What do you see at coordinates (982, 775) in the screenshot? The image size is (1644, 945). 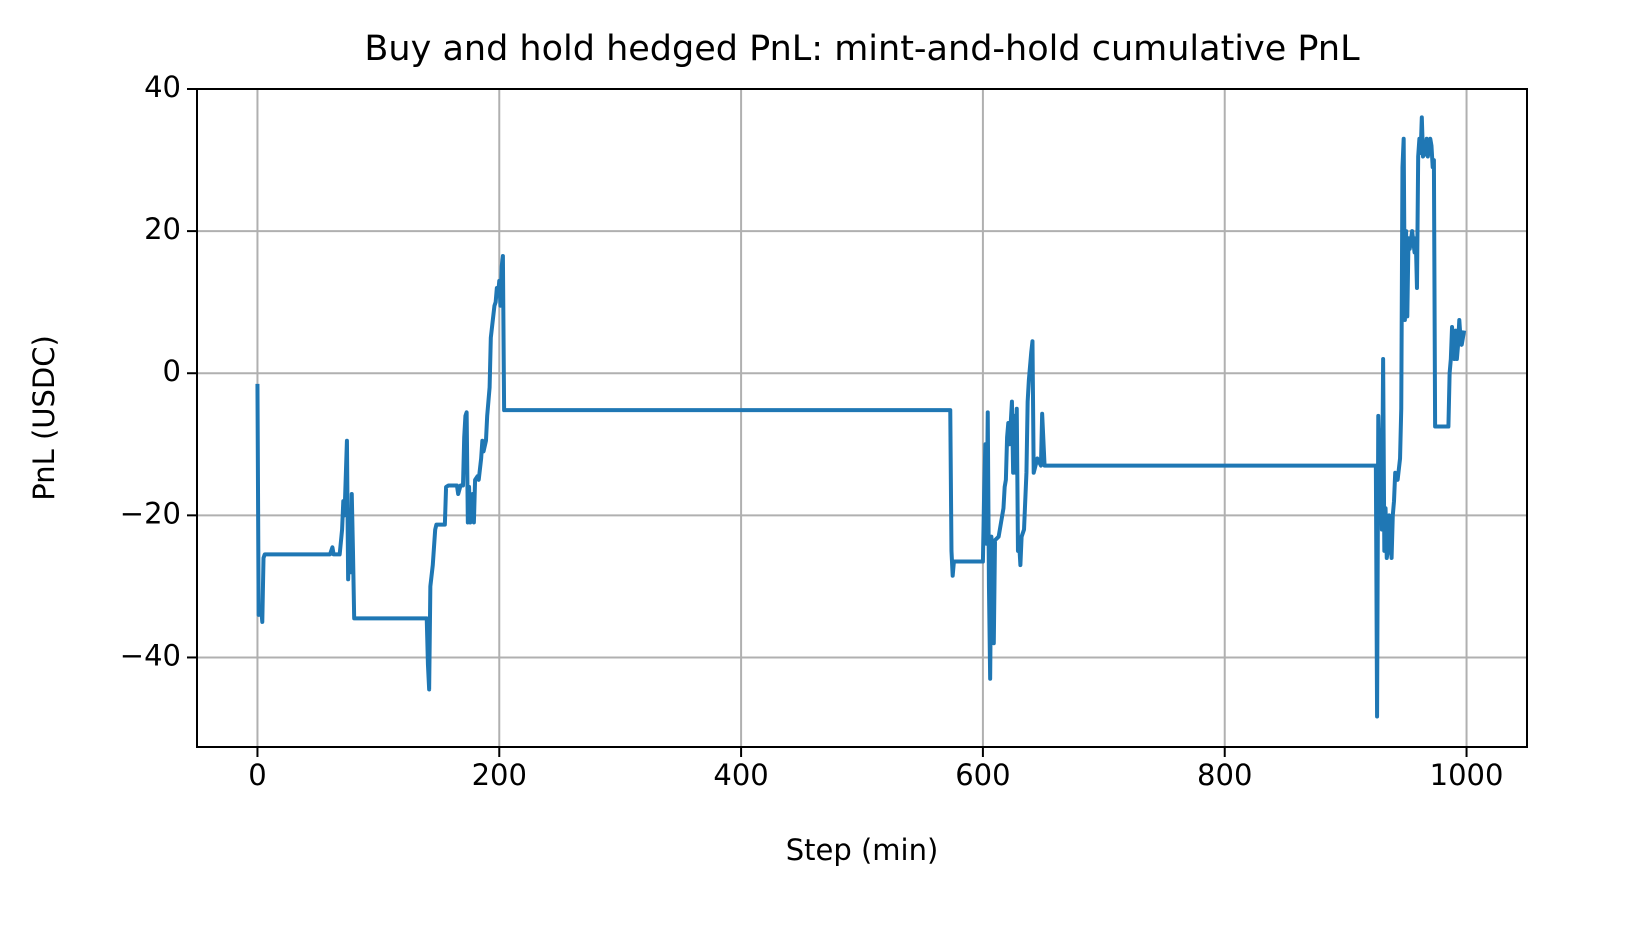 I see `x-tick-label: 600` at bounding box center [982, 775].